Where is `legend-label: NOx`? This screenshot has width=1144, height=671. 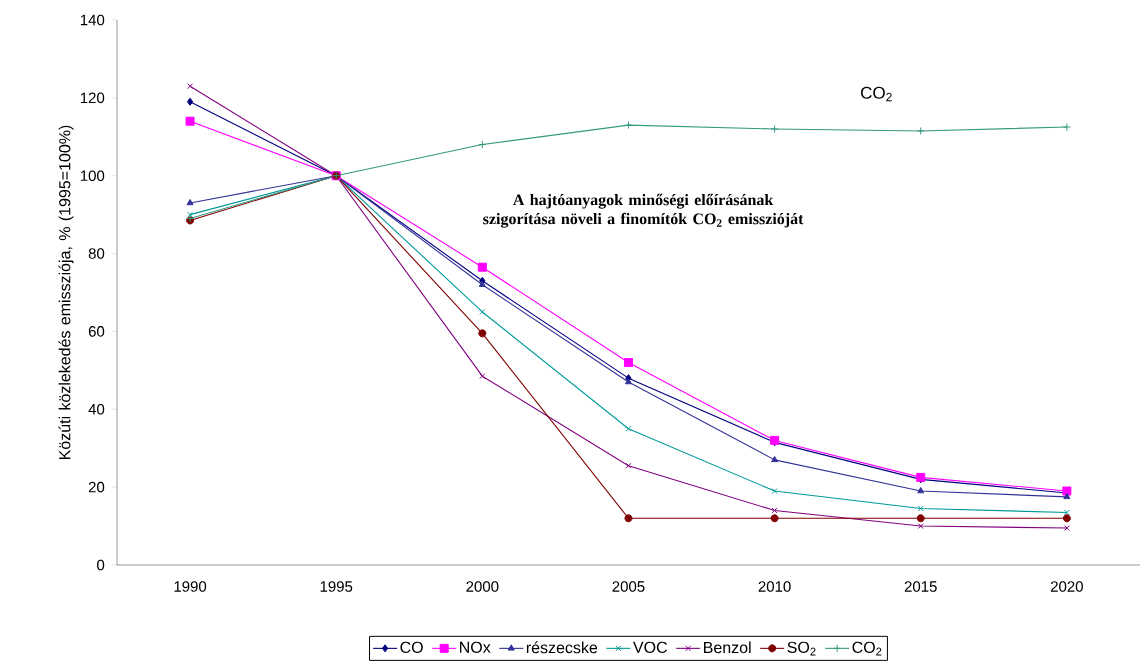
legend-label: NOx is located at coordinates (475, 647).